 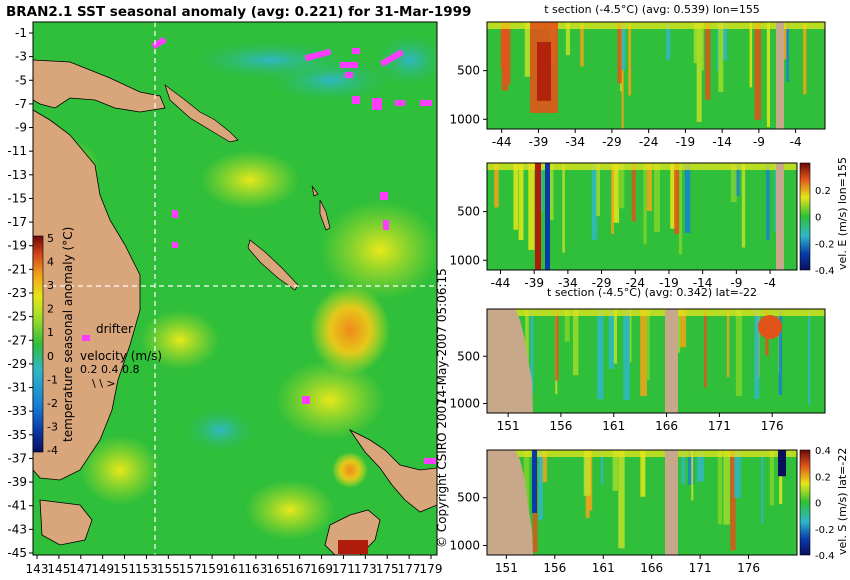 What do you see at coordinates (652, 292) in the screenshot?
I see `panel-title: t section (-4.5°C) (avg: 0.342) lat=-22` at bounding box center [652, 292].